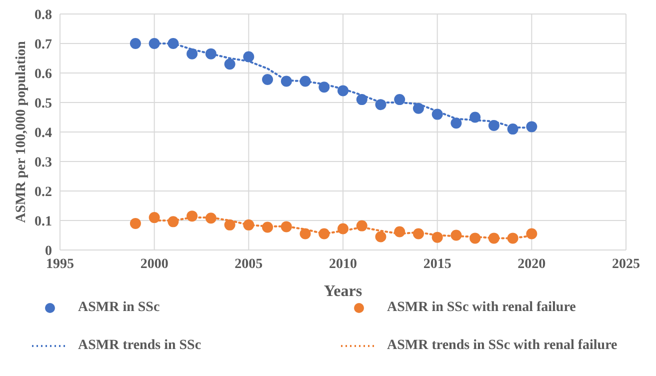 The height and width of the screenshot is (376, 656). I want to click on y-tick-label: 0.4, so click(43, 133).